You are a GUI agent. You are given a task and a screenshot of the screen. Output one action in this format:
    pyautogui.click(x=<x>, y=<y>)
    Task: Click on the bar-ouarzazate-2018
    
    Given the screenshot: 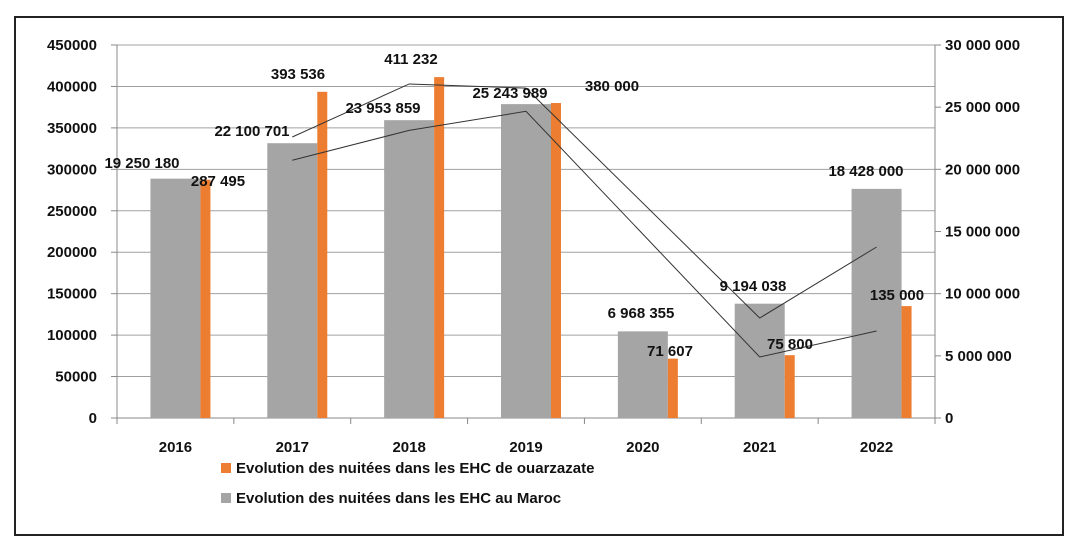 What is the action you would take?
    pyautogui.click(x=439, y=247)
    